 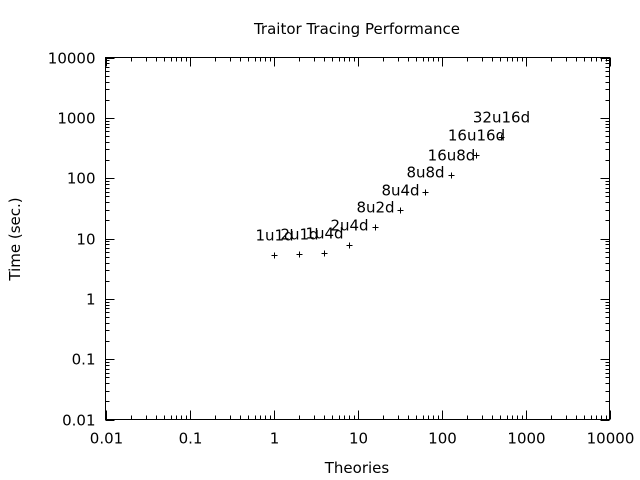 I want to click on data-point-label: 16u8d, so click(x=452, y=156).